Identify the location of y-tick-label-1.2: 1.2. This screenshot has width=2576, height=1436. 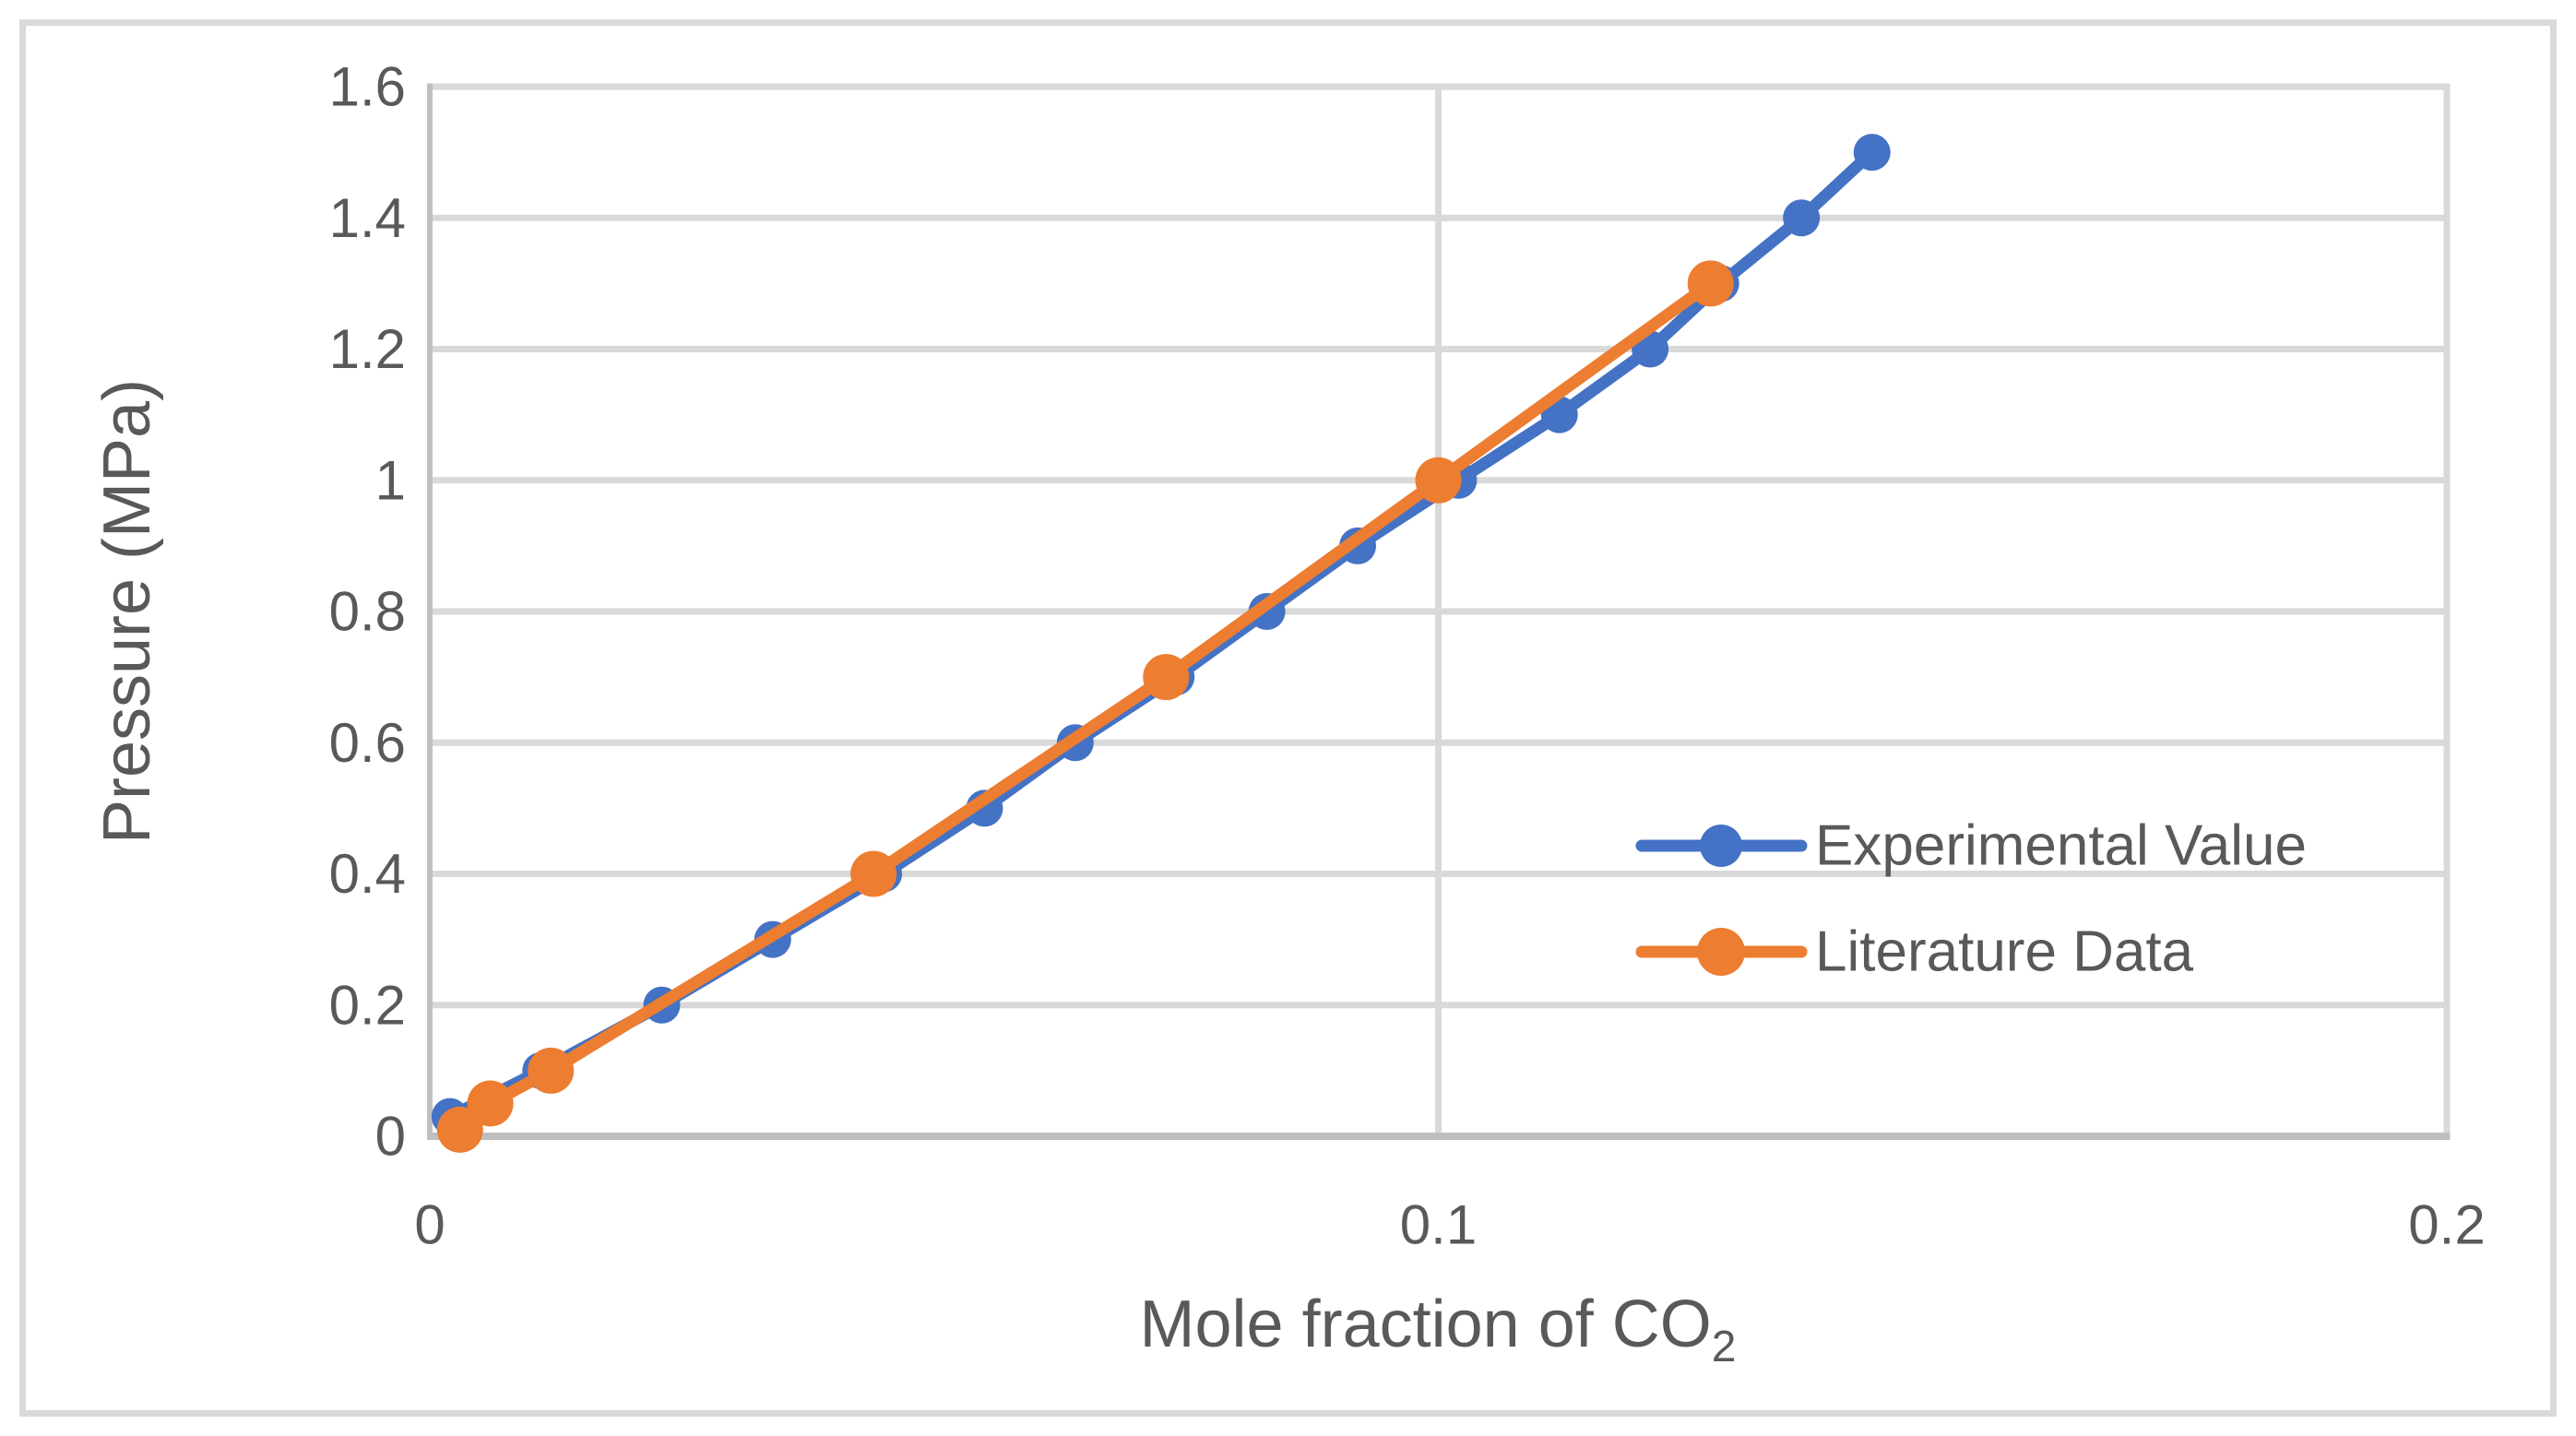
(367, 349).